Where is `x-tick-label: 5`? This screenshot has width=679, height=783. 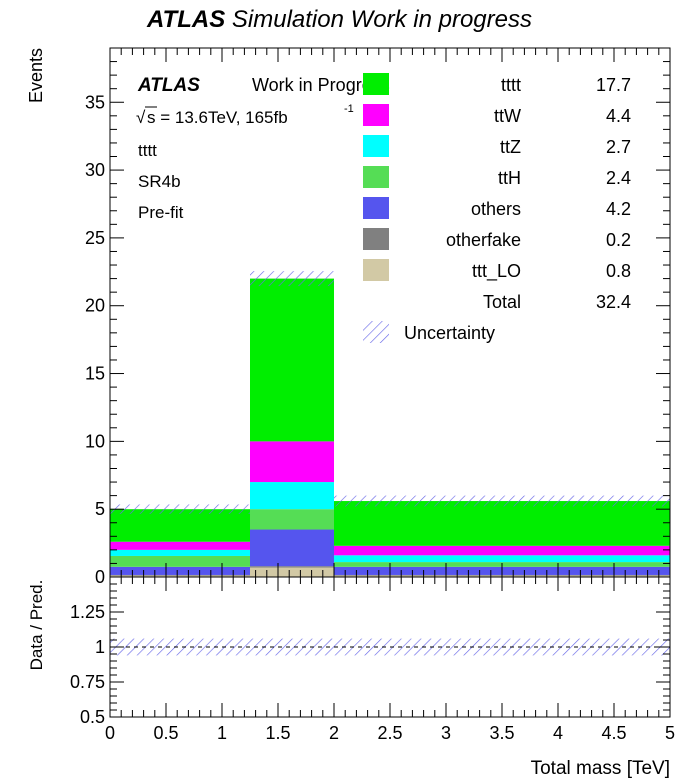
x-tick-label: 5 is located at coordinates (670, 733).